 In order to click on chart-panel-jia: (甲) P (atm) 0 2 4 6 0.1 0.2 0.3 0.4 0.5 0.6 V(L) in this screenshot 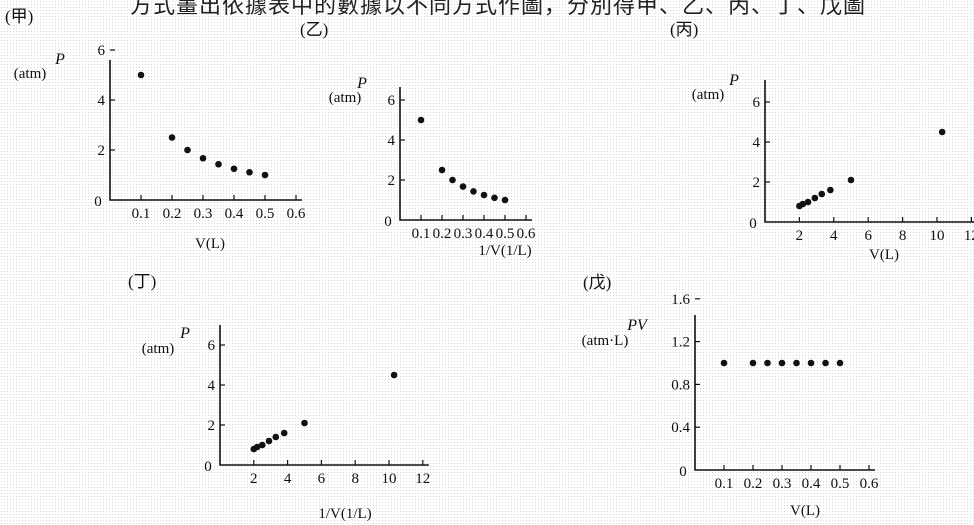, I will do `click(155, 129)`.